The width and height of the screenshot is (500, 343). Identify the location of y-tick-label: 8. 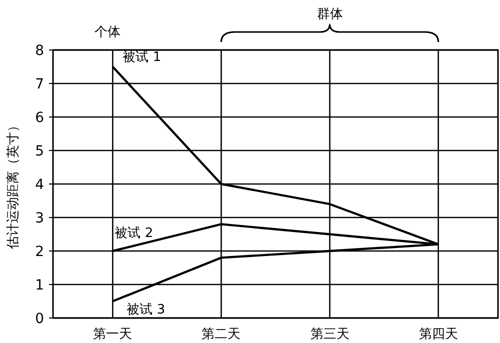
(39, 51).